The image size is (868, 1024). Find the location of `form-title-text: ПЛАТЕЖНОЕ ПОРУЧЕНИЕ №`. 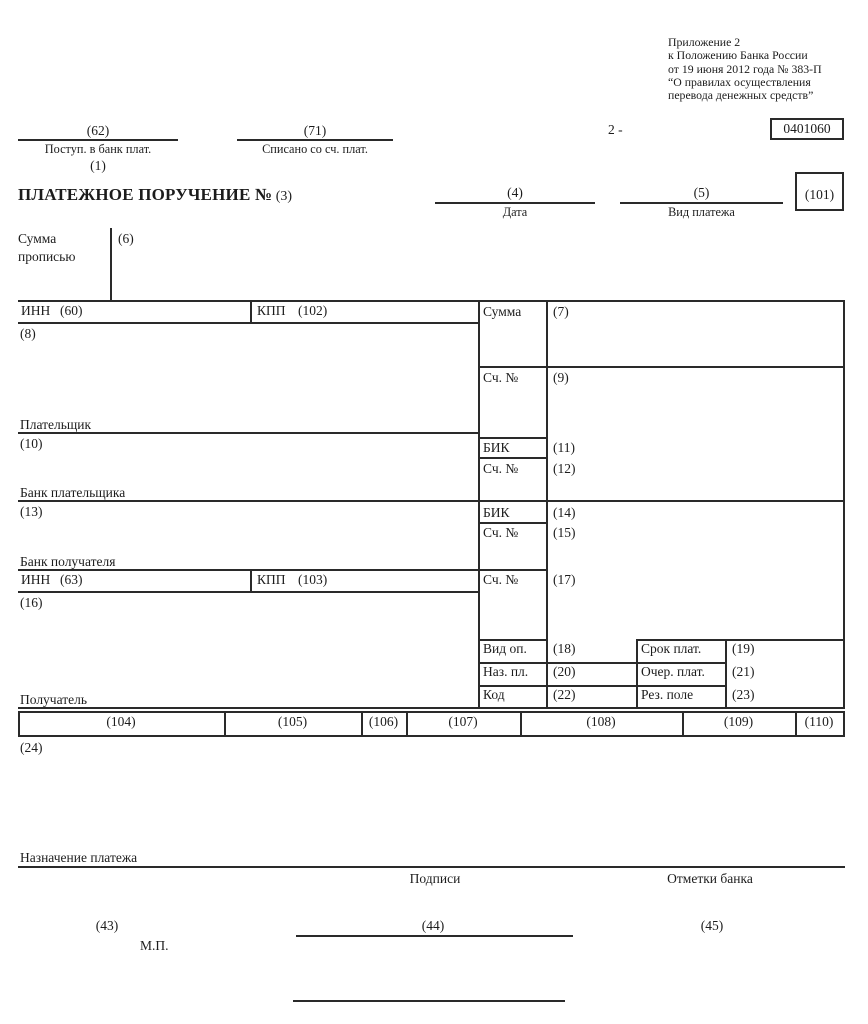

form-title-text: ПЛАТЕЖНОЕ ПОРУЧЕНИЕ № is located at coordinates (145, 194).